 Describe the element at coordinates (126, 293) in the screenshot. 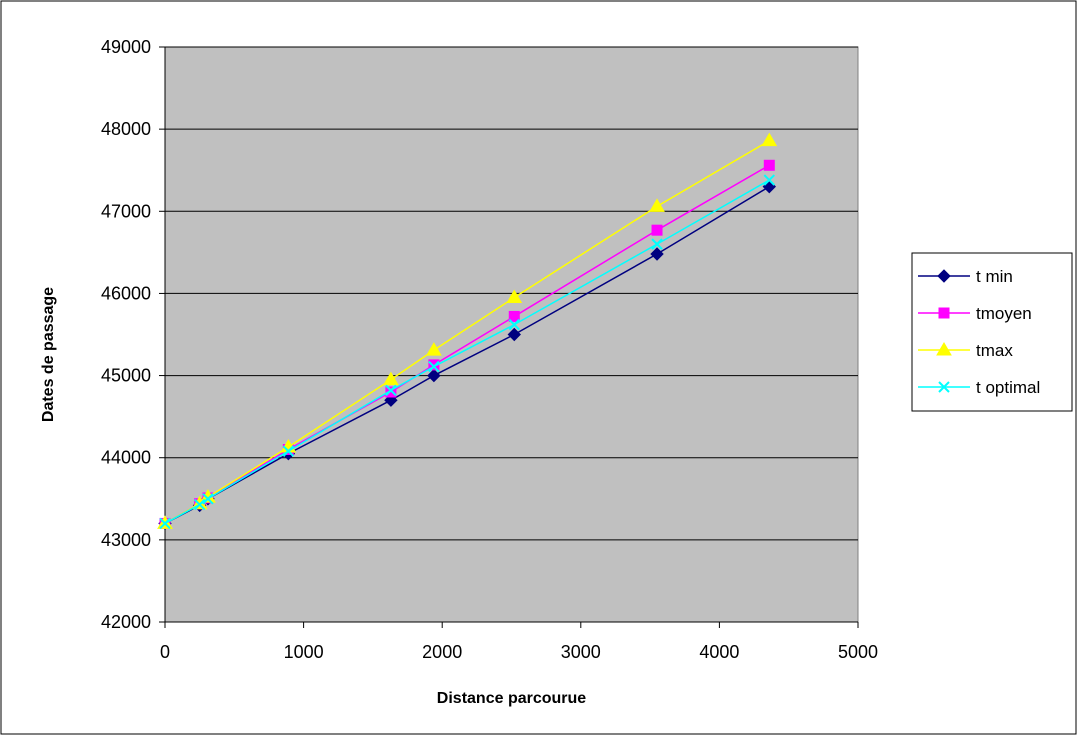

I see `y-tick-label: 46000` at that location.